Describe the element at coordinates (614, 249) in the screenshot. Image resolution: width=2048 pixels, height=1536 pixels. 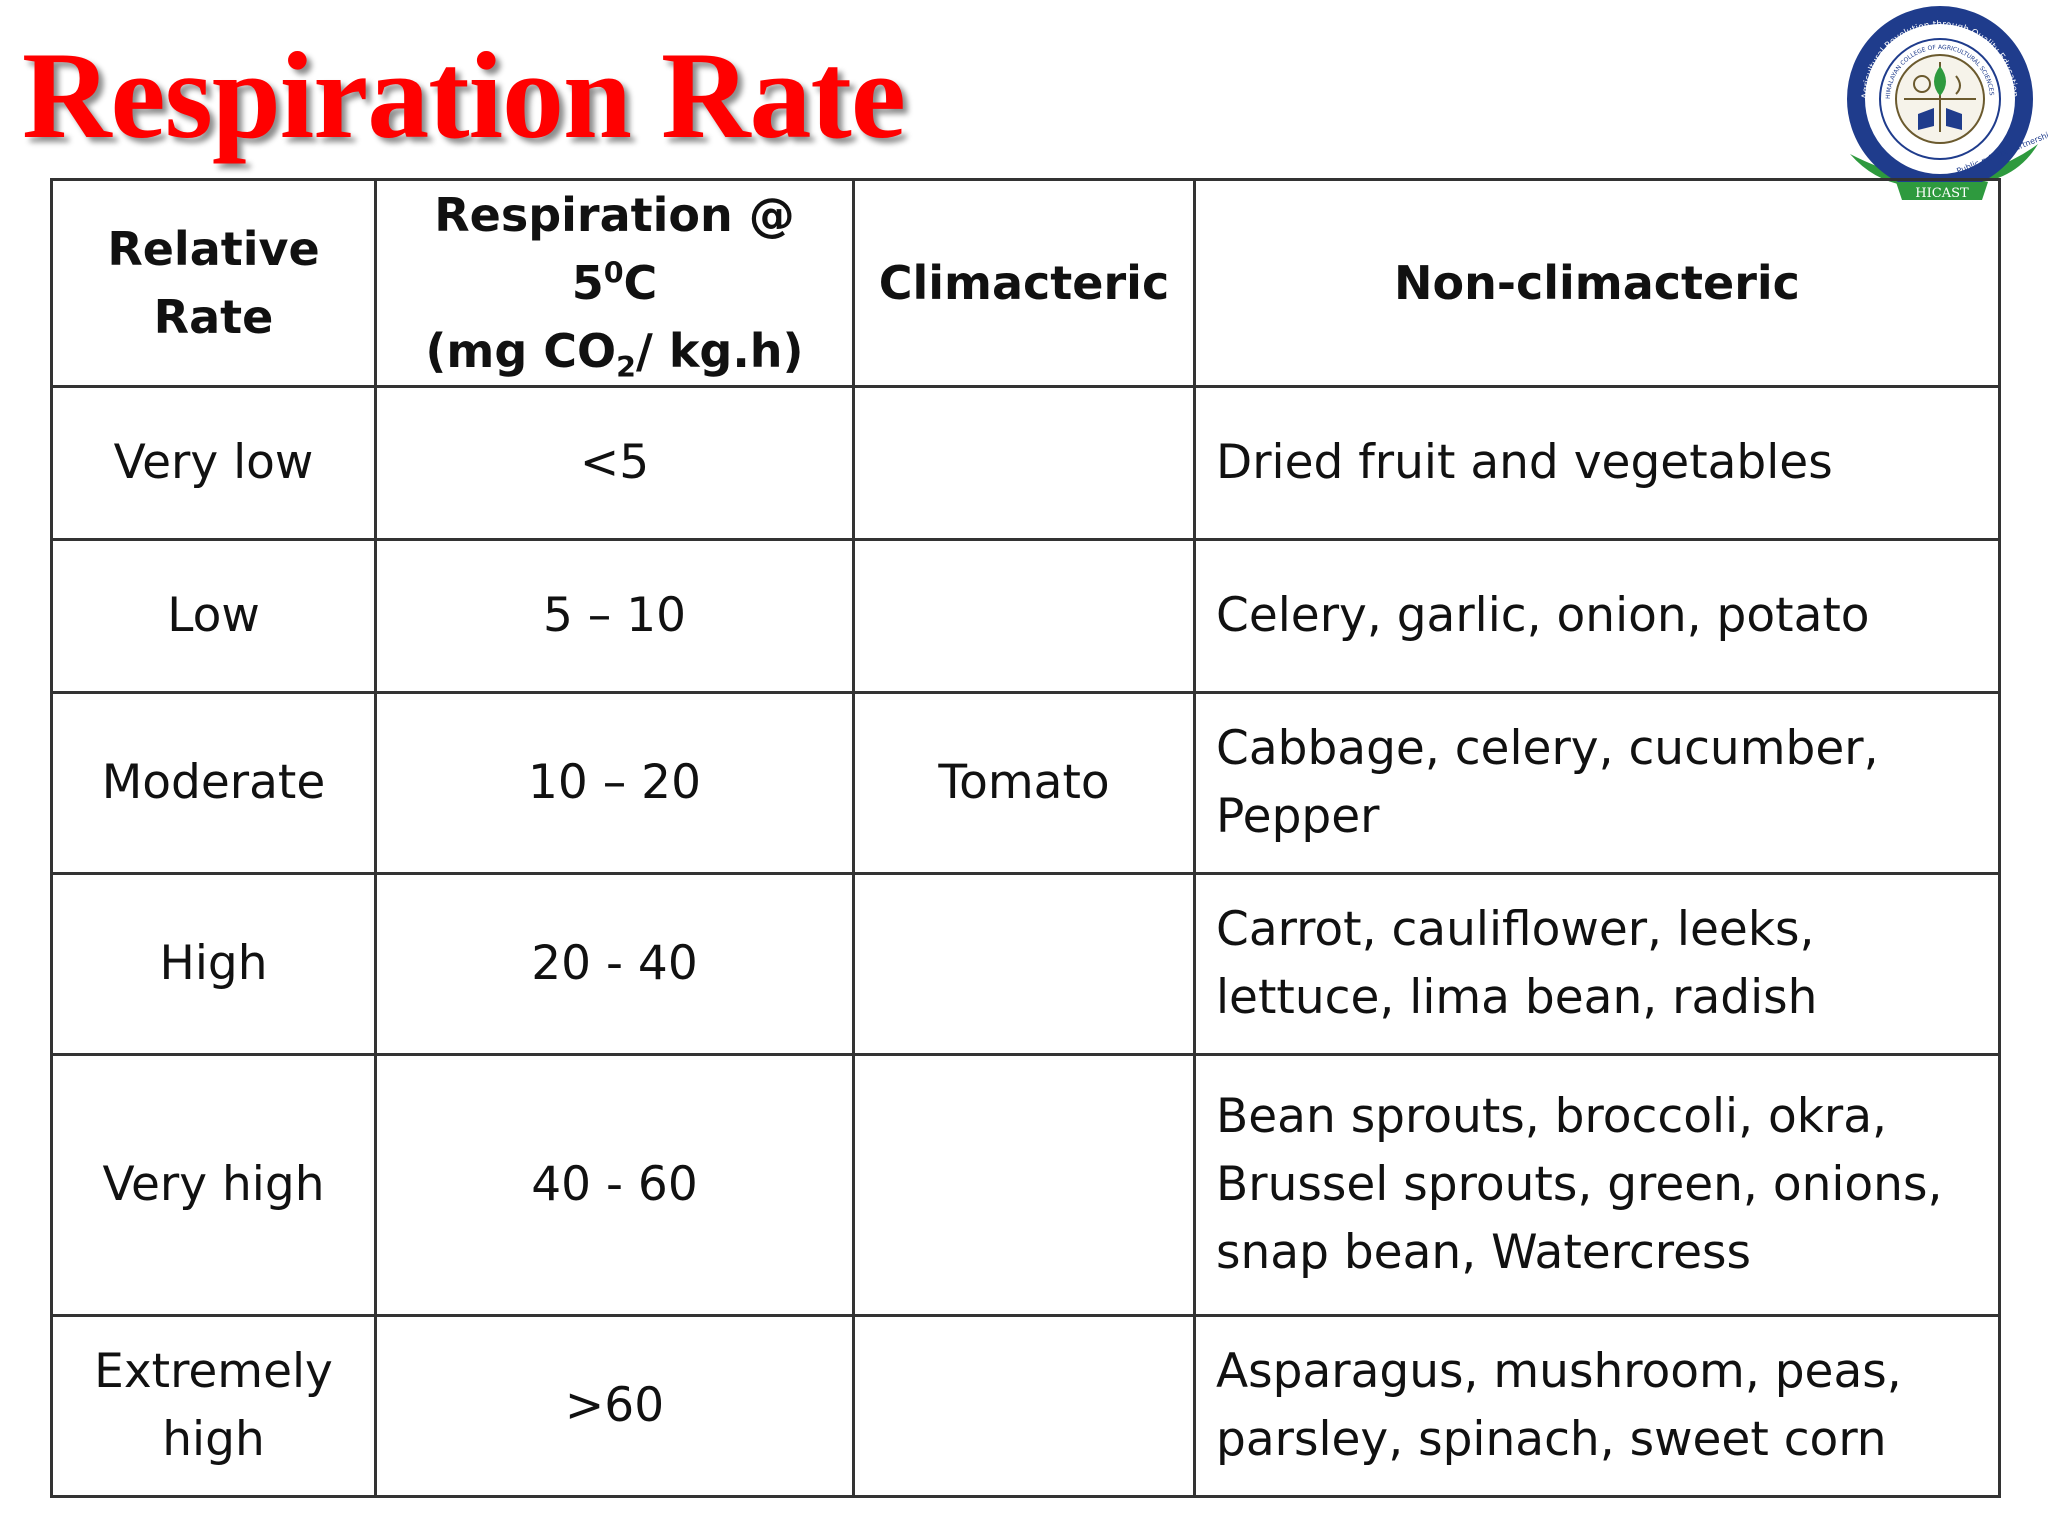
I see `header-respiration-line1-pre: Respiration @ 5` at that location.